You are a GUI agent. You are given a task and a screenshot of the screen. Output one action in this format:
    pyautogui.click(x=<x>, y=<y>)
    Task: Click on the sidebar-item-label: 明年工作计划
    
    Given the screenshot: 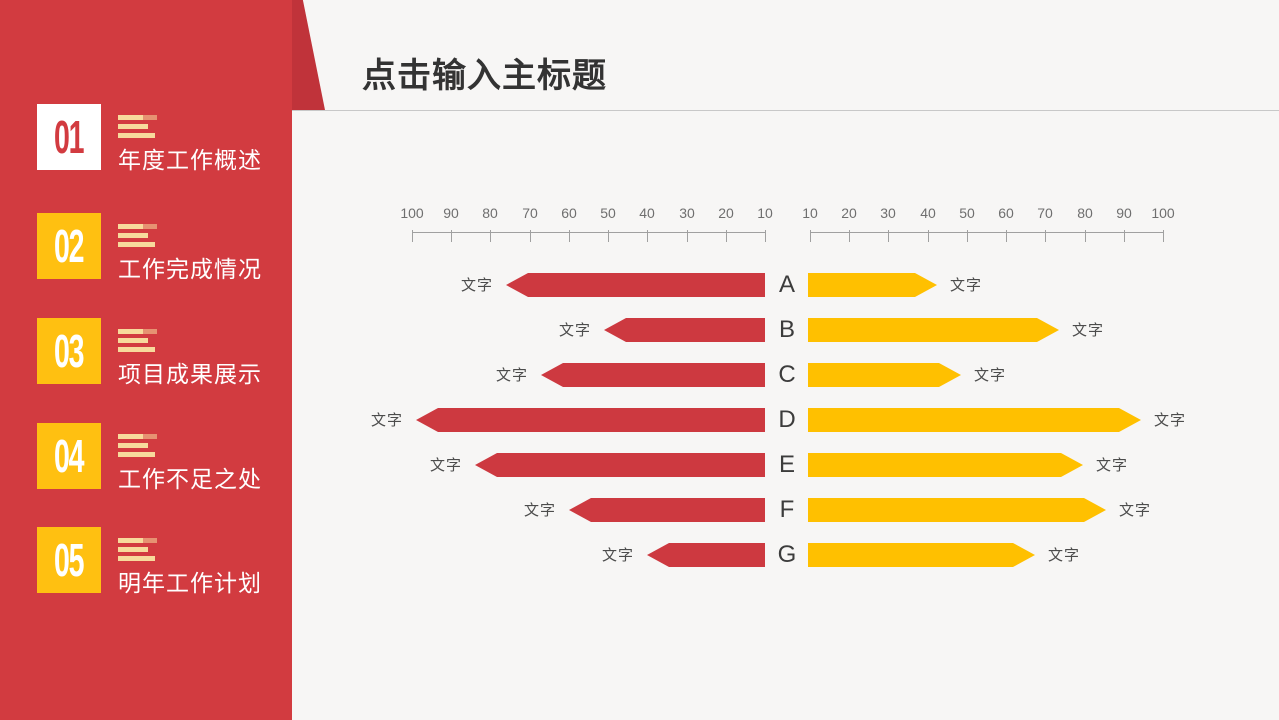 What is the action you would take?
    pyautogui.click(x=190, y=583)
    